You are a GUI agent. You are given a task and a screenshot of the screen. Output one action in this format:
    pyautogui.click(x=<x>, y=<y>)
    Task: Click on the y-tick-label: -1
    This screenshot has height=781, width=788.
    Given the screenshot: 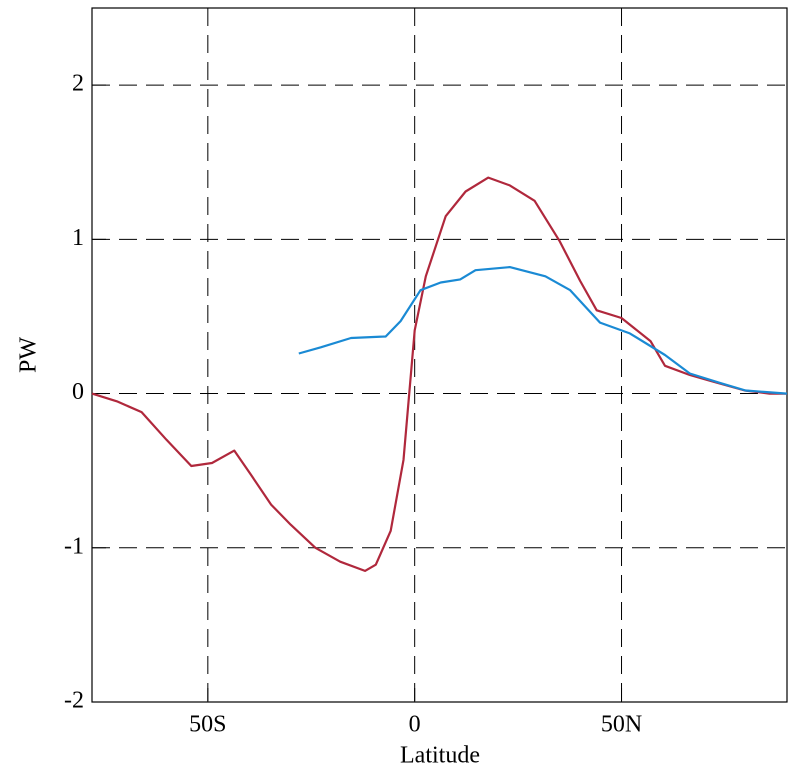 What is the action you would take?
    pyautogui.click(x=74, y=546)
    